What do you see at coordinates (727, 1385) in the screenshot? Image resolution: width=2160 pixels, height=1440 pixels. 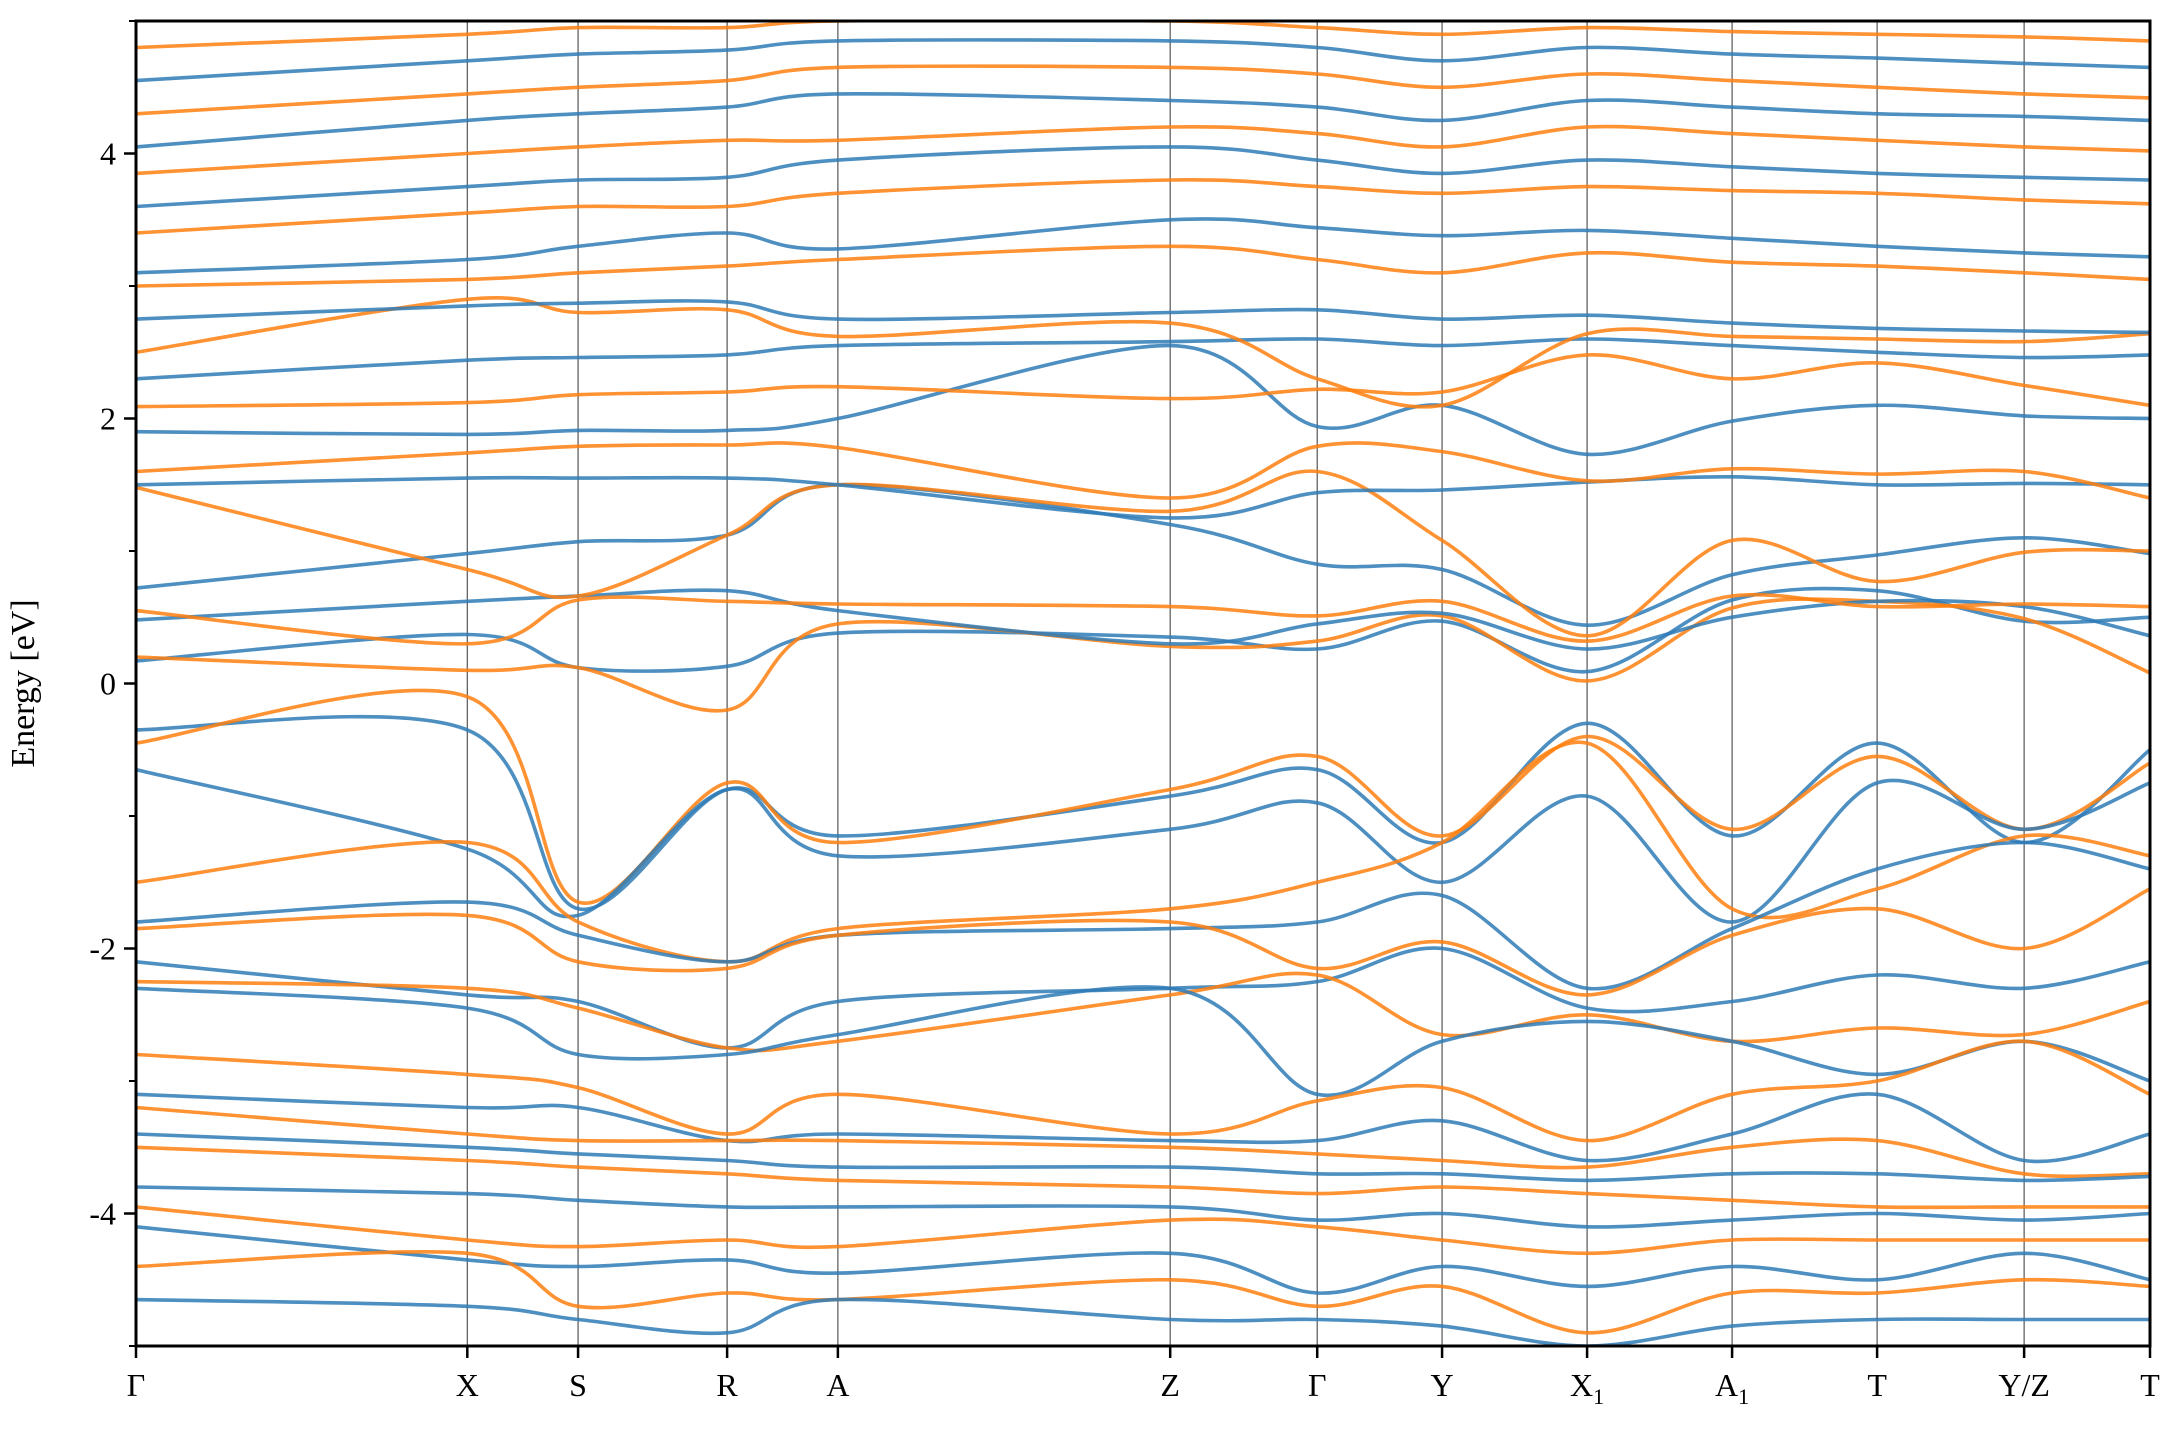 I see `kpoint-label: R` at bounding box center [727, 1385].